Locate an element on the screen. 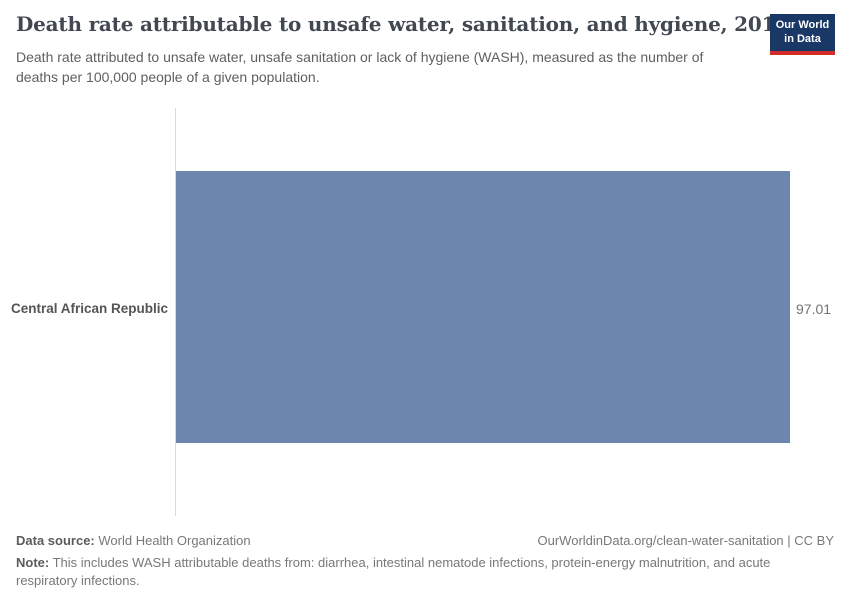  bar-value-label: 97.01 is located at coordinates (814, 309).